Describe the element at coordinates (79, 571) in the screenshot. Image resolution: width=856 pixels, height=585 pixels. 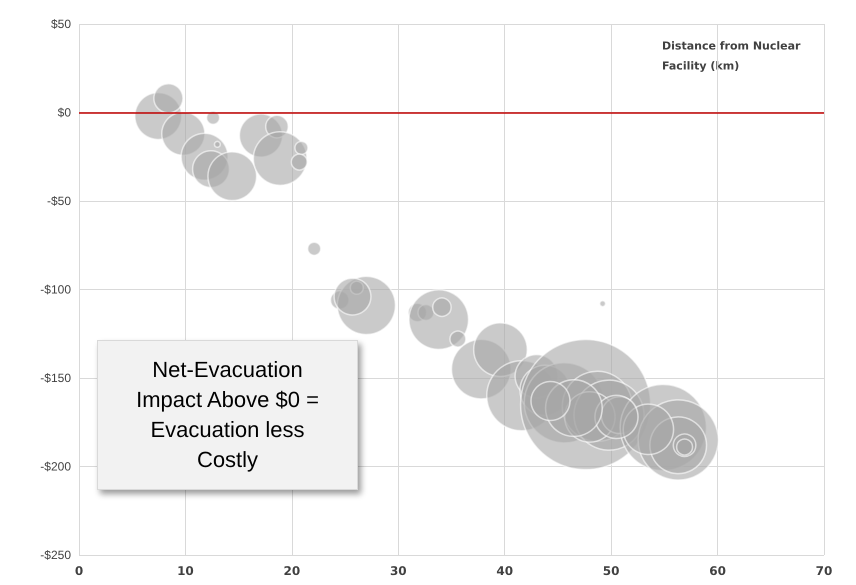
I see `x-tick-label: 0` at that location.